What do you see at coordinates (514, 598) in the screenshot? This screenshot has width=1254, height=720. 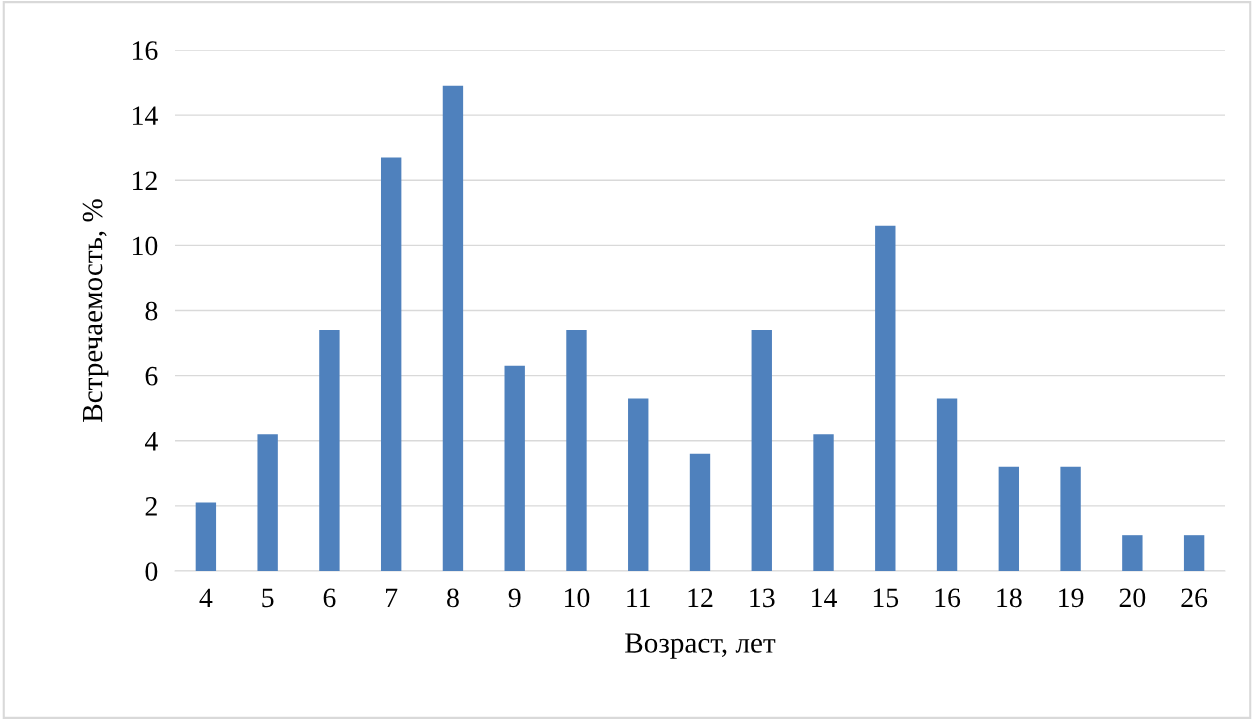 I see `x-tick-label: 9` at bounding box center [514, 598].